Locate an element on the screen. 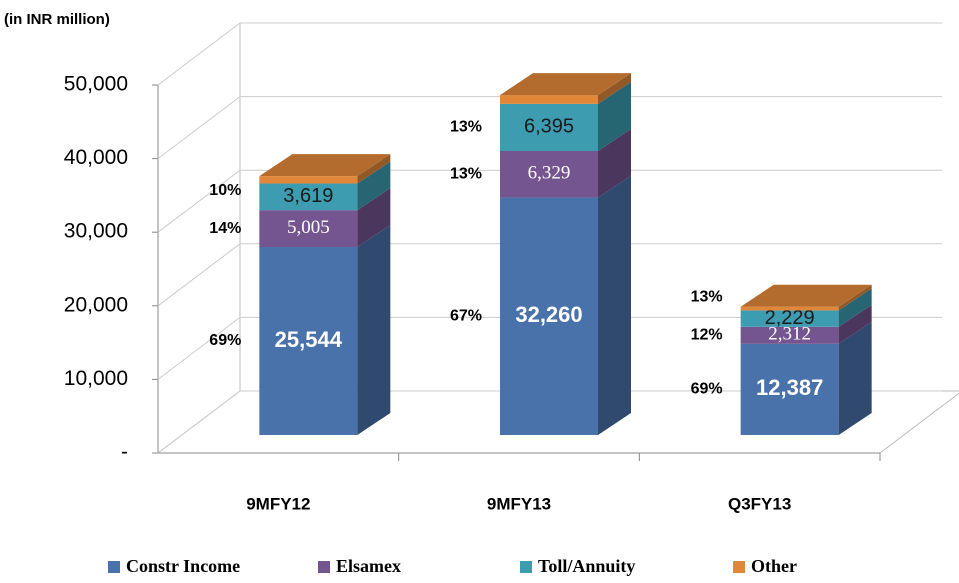 The width and height of the screenshot is (959, 583). data-label: 3,619 is located at coordinates (308, 196).